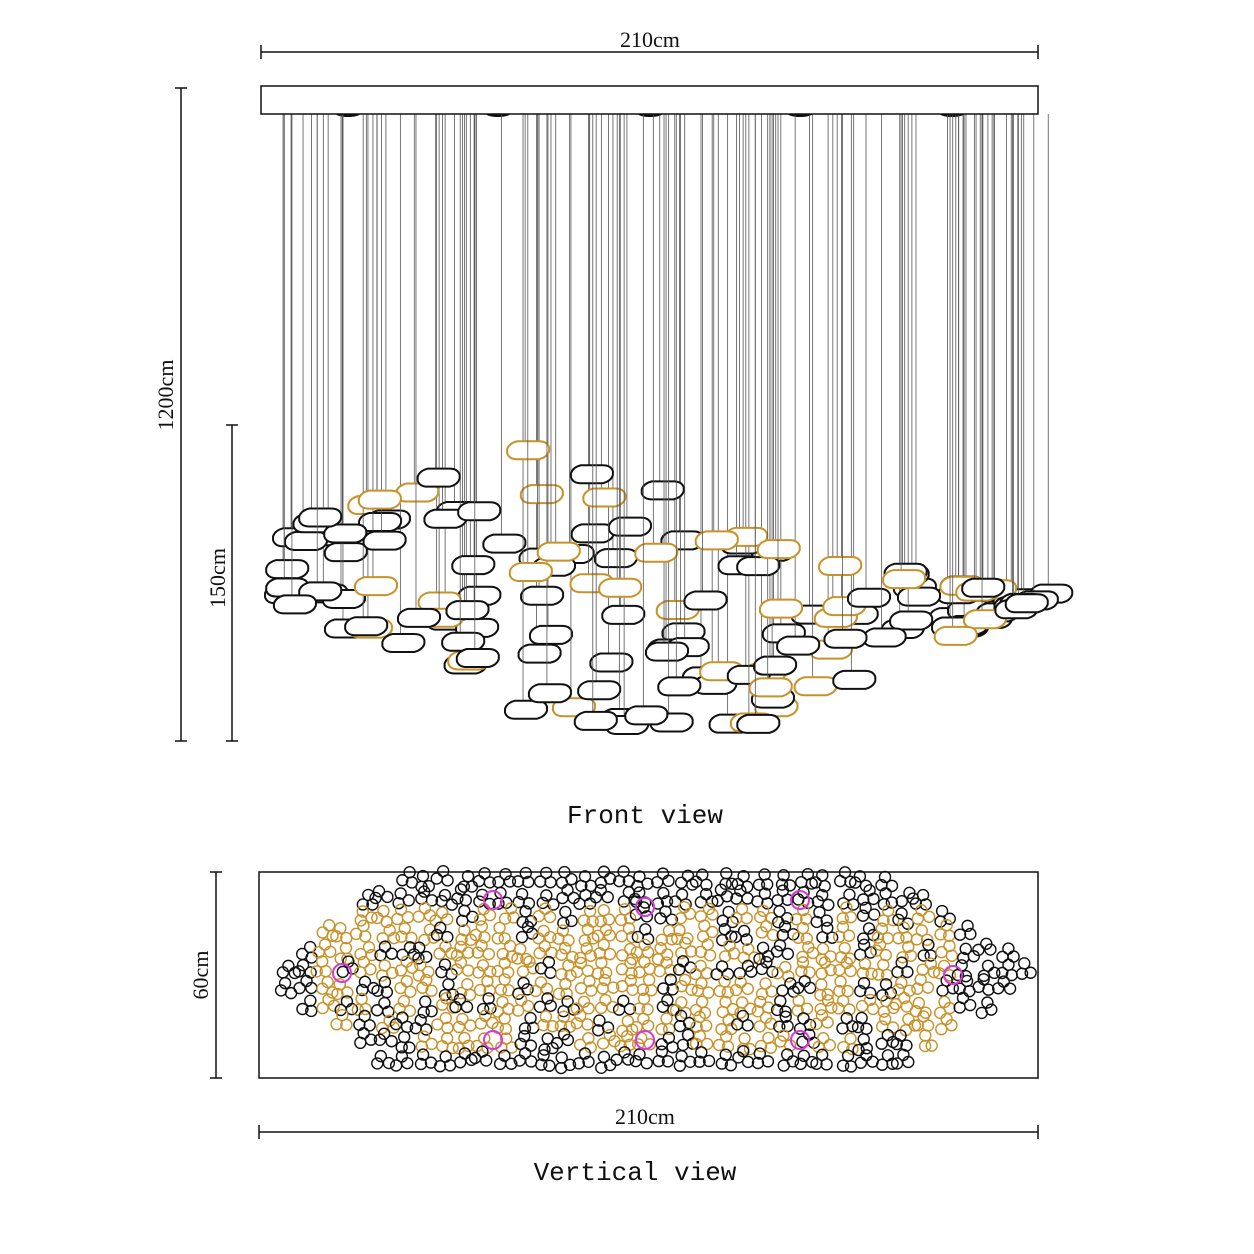 The height and width of the screenshot is (1254, 1254). I want to click on canopy, so click(649, 100).